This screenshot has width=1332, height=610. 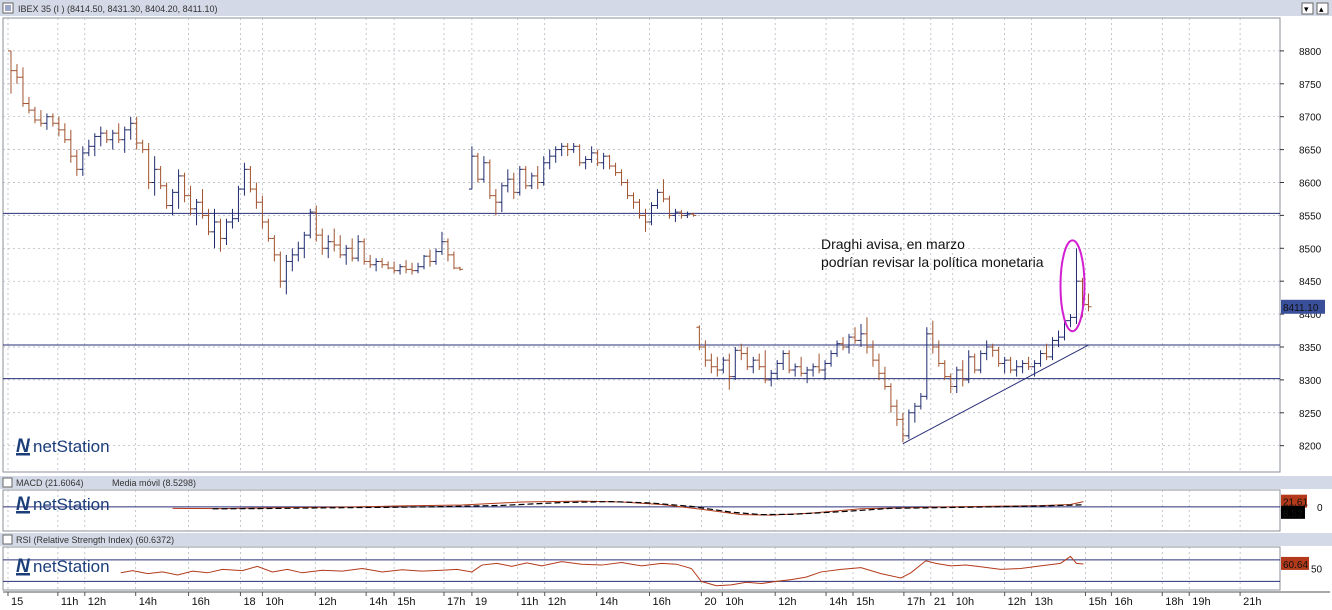 I want to click on x-tick-label: 17h, so click(x=456, y=602).